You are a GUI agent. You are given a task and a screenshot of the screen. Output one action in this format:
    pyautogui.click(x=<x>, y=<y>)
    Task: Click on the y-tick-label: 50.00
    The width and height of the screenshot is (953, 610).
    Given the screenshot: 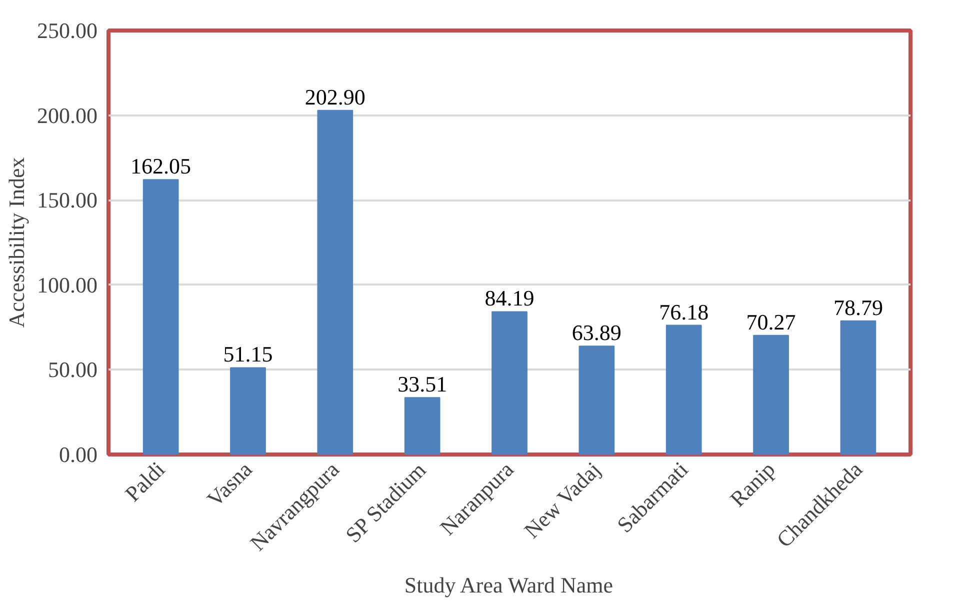 What is the action you would take?
    pyautogui.click(x=73, y=369)
    